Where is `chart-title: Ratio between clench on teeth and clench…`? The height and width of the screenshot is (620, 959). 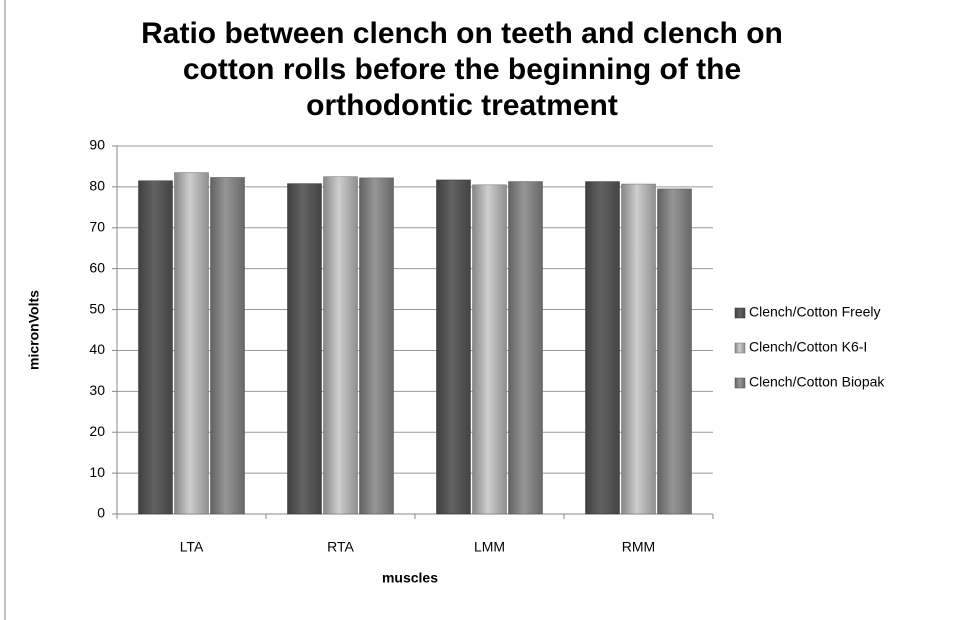 chart-title: Ratio between clench on teeth and clench… is located at coordinates (462, 69).